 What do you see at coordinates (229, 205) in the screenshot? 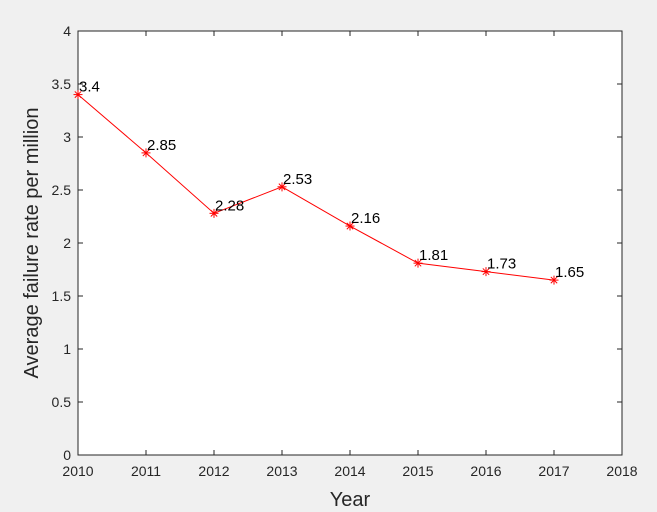
I see `data-label: 2.28` at bounding box center [229, 205].